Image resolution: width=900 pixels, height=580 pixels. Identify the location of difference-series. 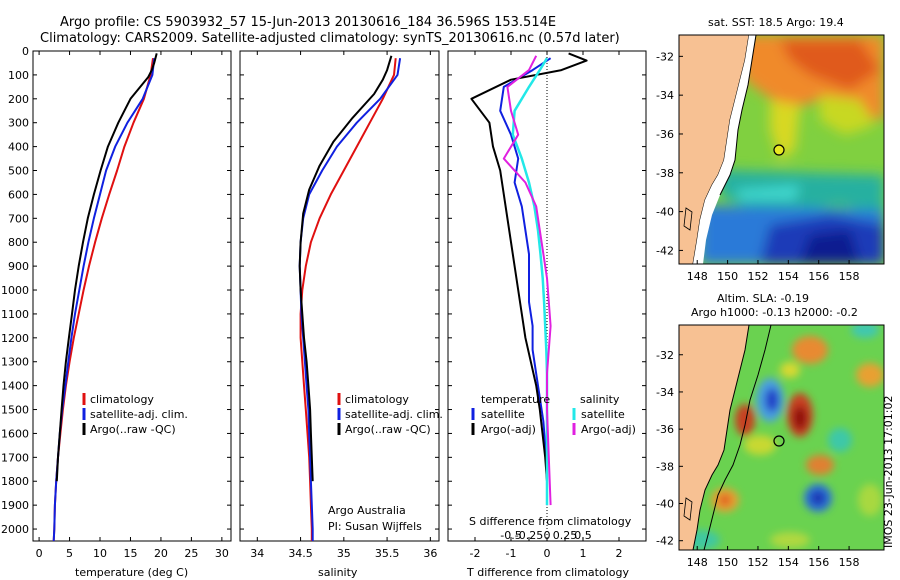
(529, 279).